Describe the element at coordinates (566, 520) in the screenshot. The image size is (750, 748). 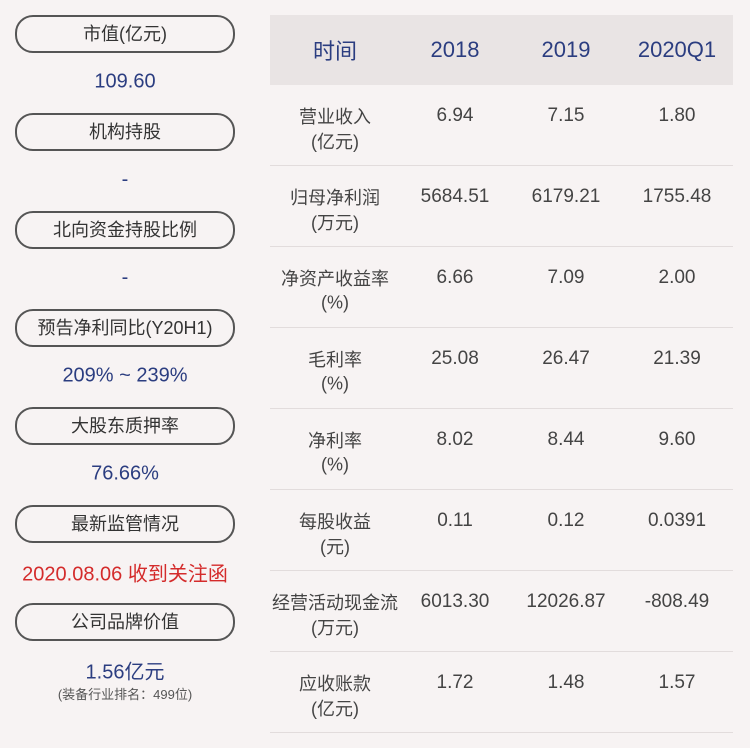
I see `data-cell: 0.12` at that location.